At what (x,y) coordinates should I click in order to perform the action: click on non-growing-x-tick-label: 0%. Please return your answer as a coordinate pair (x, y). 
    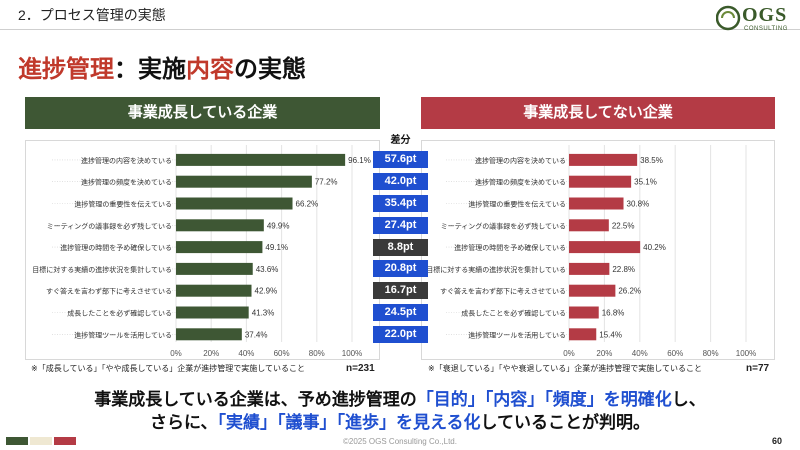
    Looking at the image, I should click on (569, 353).